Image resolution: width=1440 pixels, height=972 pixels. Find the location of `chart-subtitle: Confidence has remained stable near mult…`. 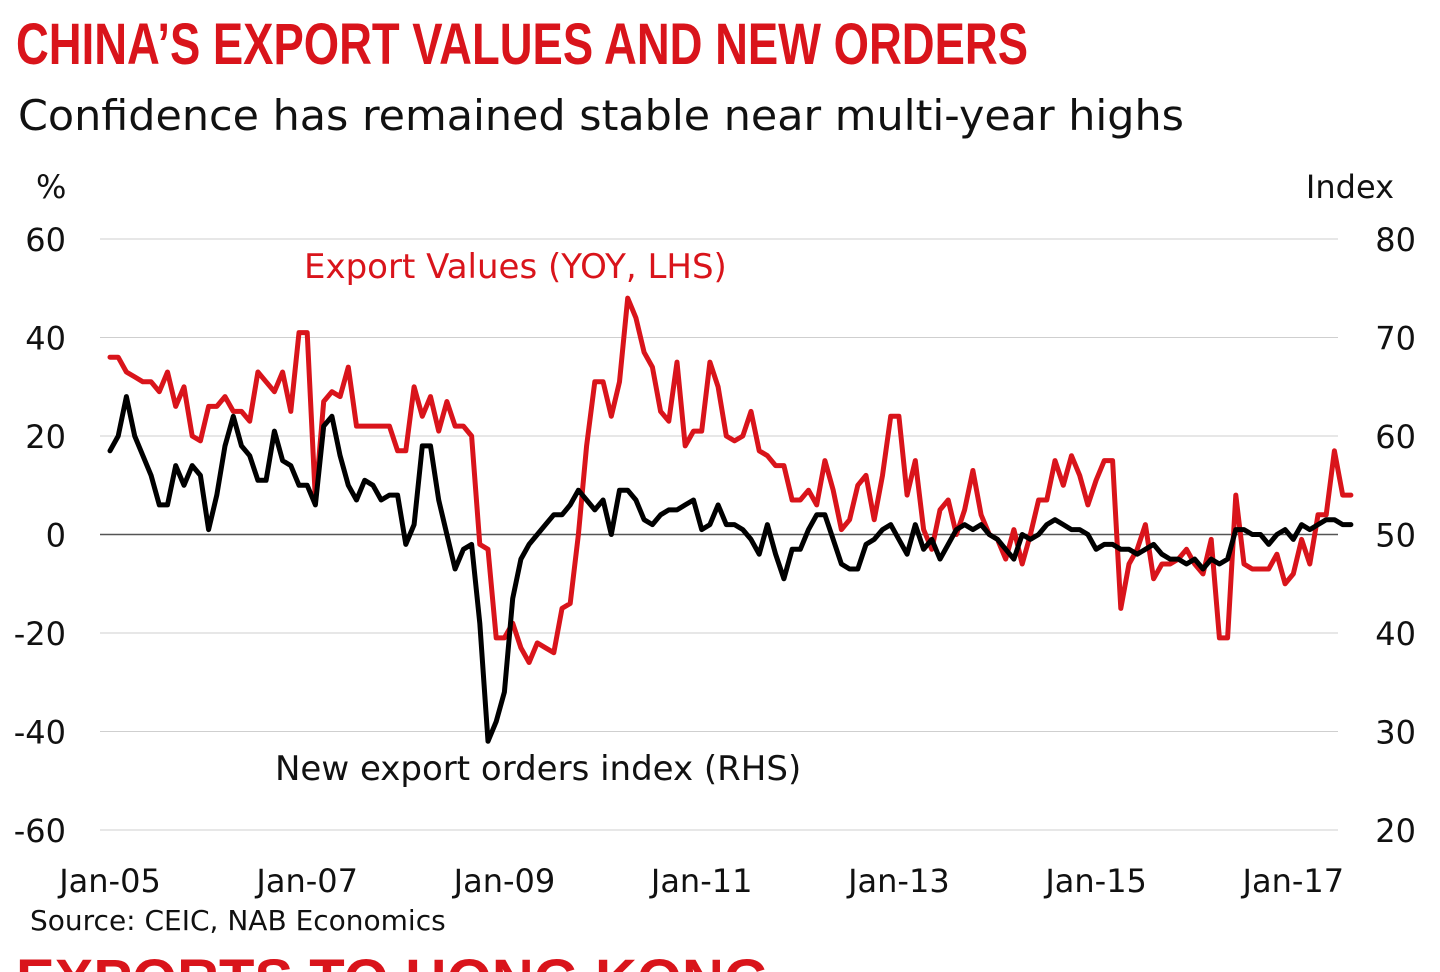

chart-subtitle: Confidence has remained stable near mult… is located at coordinates (601, 115).